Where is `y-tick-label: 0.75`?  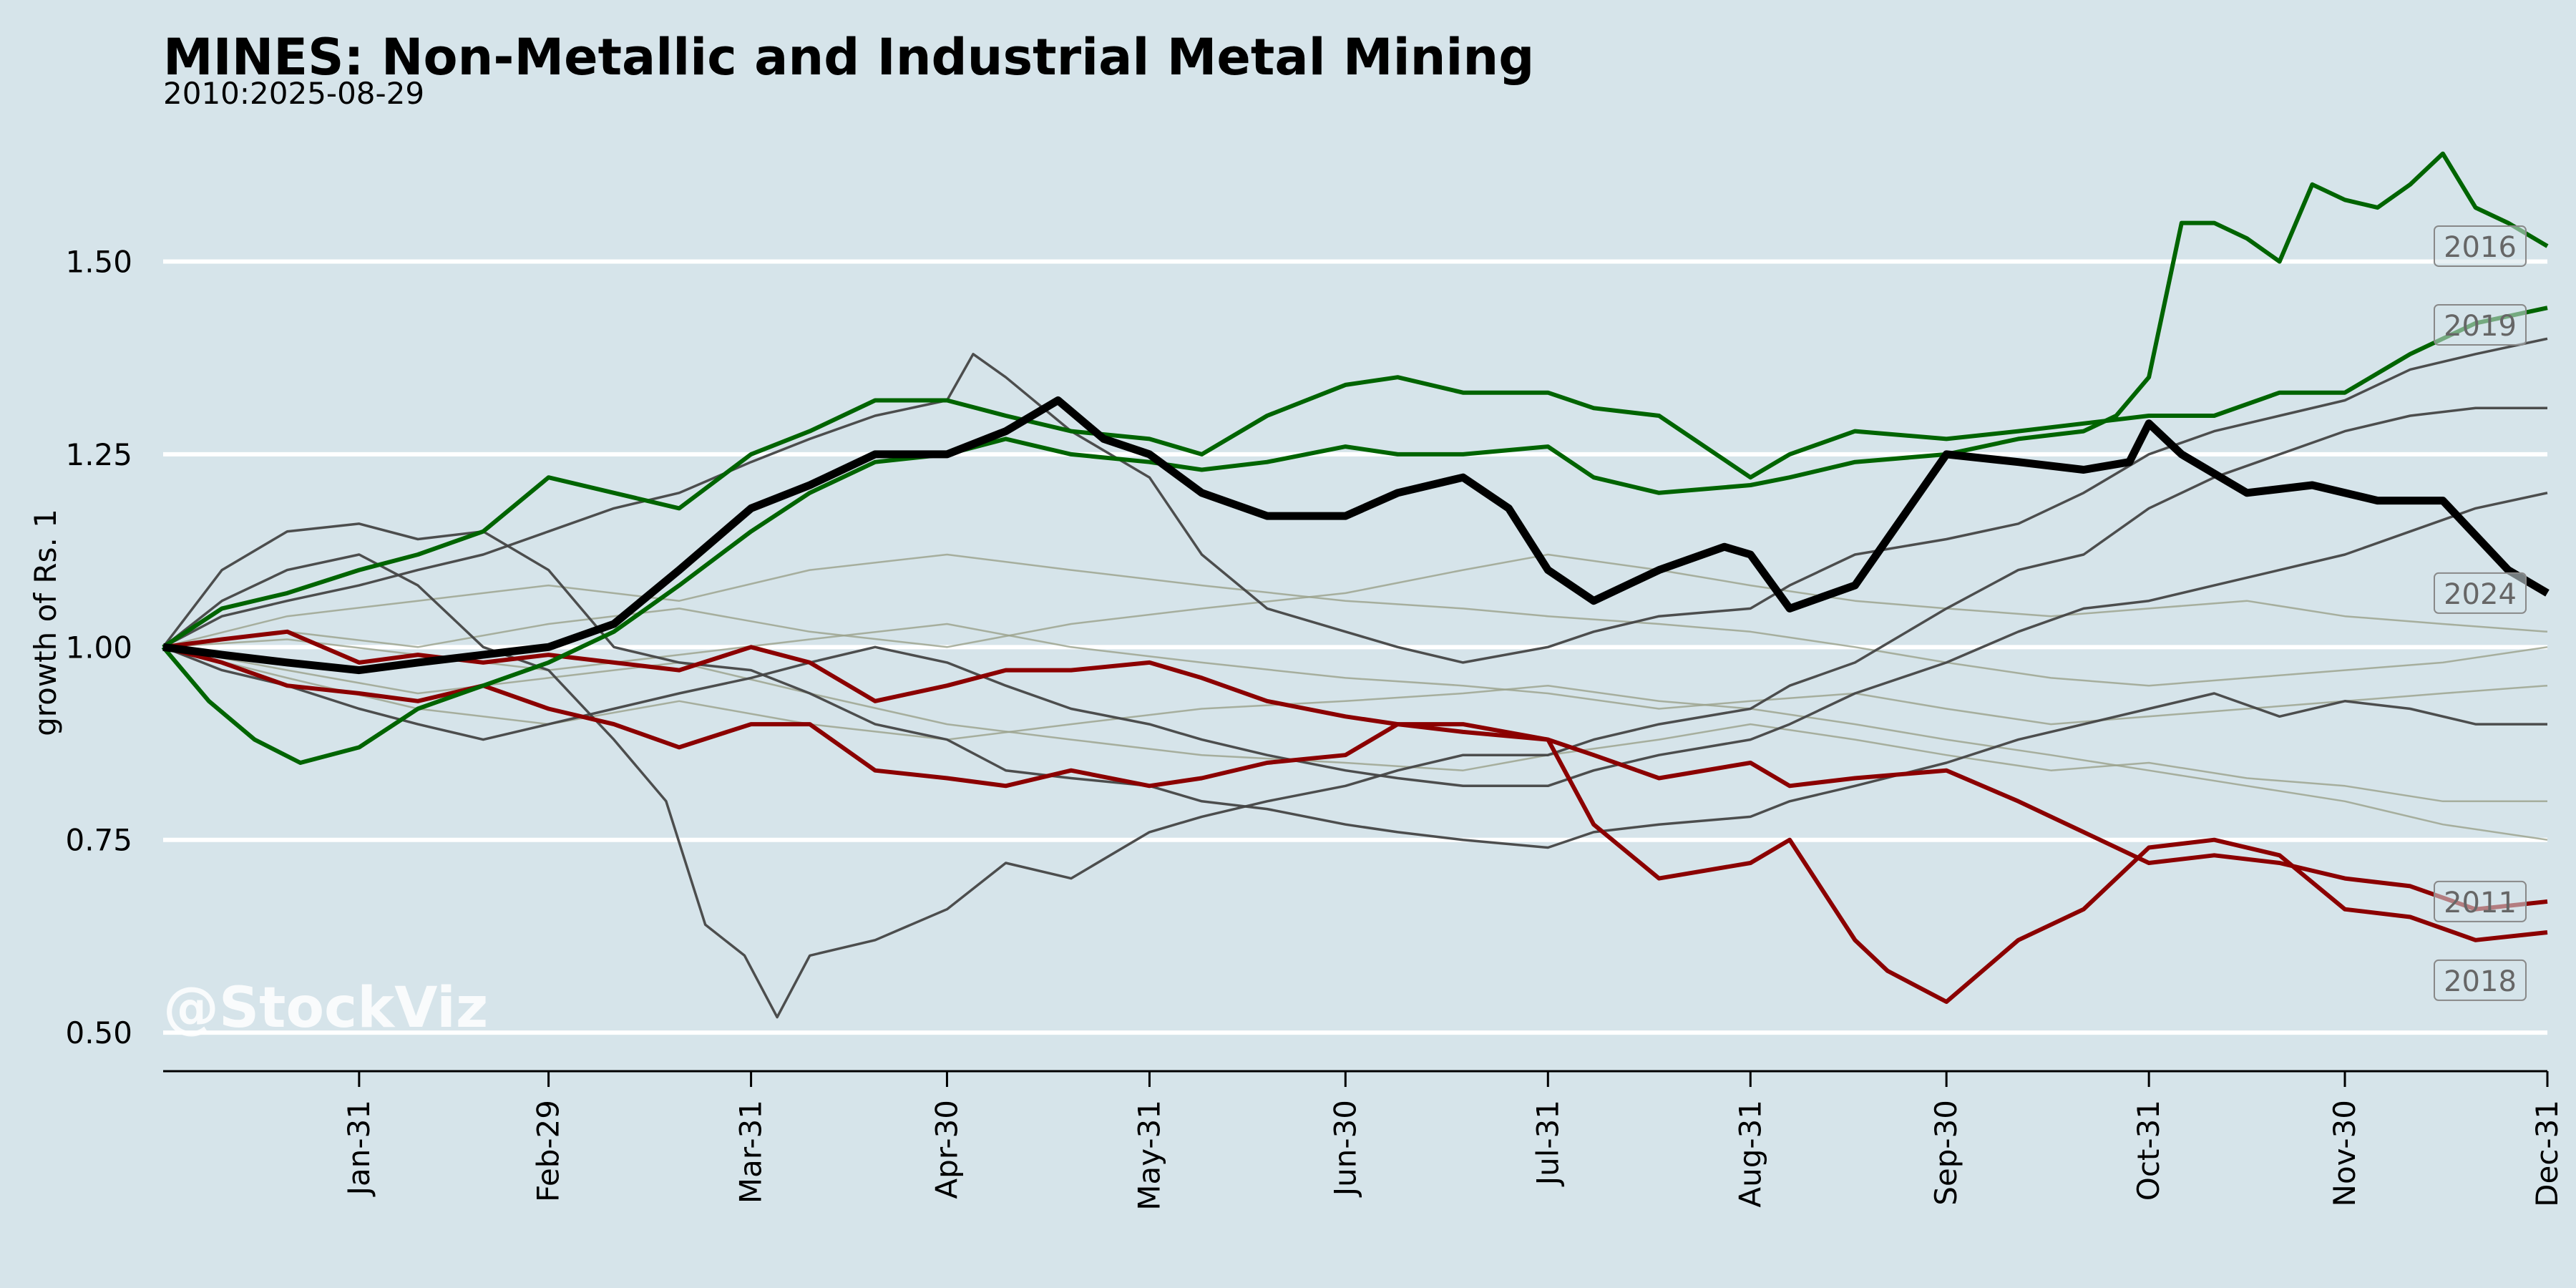
y-tick-label: 0.75 is located at coordinates (98, 841).